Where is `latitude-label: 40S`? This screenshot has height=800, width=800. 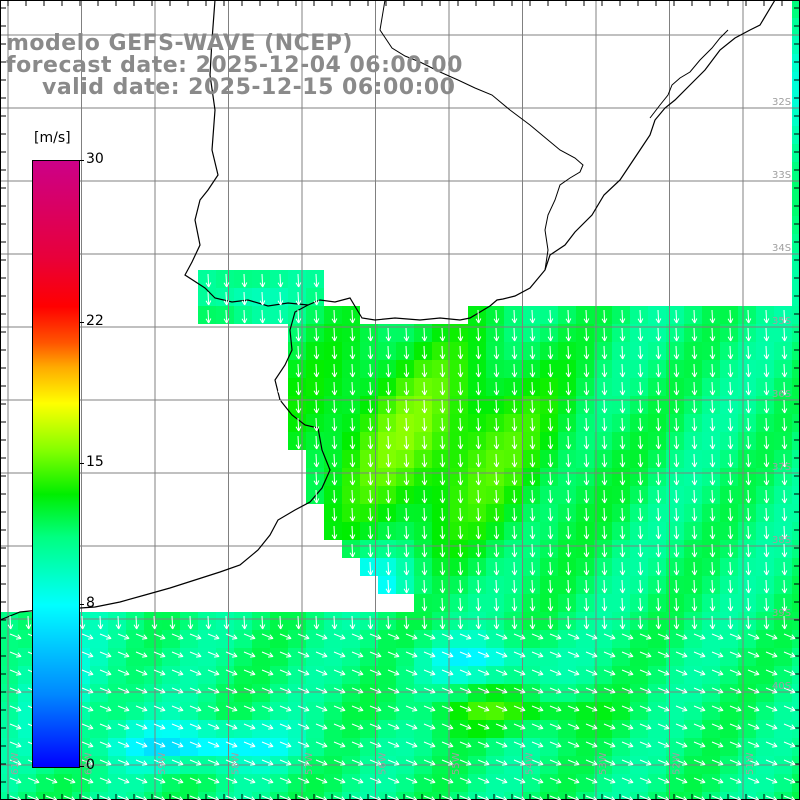 latitude-label: 40S is located at coordinates (781, 686).